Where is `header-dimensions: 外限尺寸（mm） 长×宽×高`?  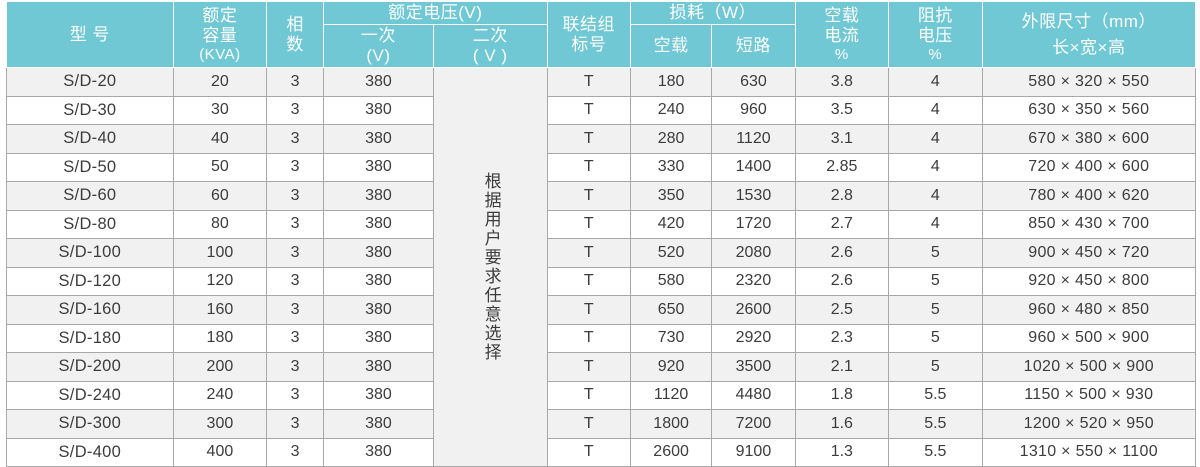
header-dimensions: 外限尺寸（mm） 长×宽×高 is located at coordinates (1089, 35).